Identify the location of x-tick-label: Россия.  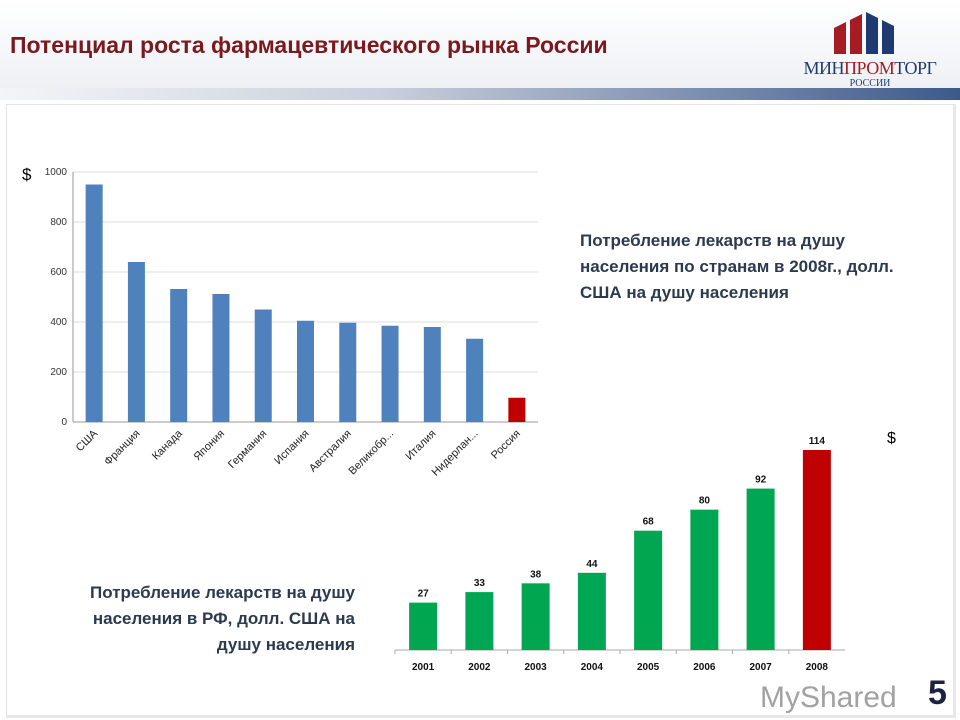
(506, 445).